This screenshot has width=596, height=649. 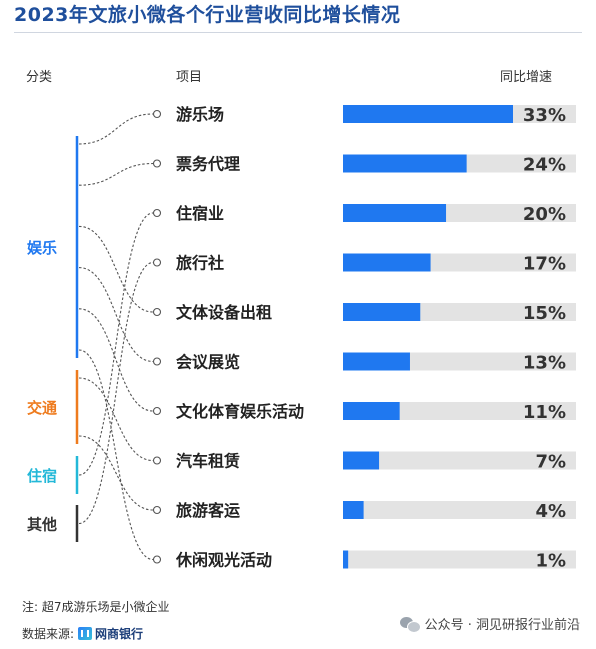 What do you see at coordinates (208, 362) in the screenshot?
I see `category-label: 会议展览` at bounding box center [208, 362].